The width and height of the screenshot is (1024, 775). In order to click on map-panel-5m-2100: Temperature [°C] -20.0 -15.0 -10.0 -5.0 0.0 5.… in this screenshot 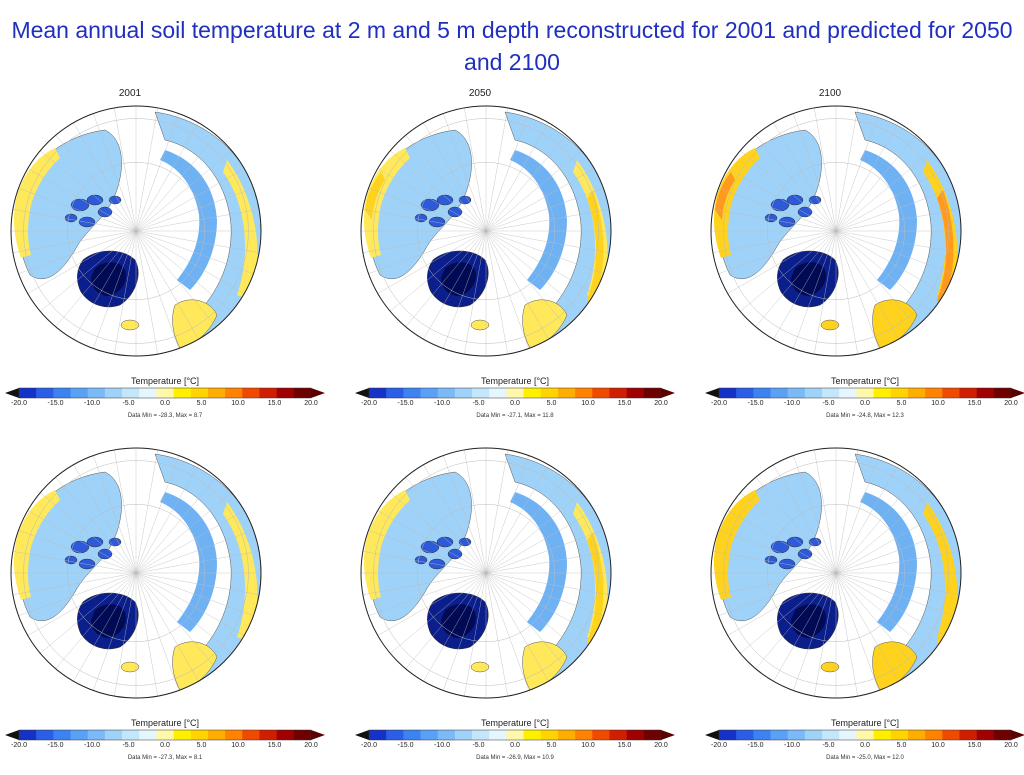, I will do `click(864, 602)`.